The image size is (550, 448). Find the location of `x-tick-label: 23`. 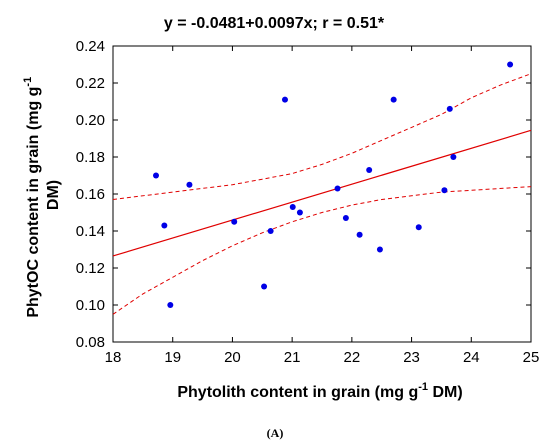

x-tick-label: 23 is located at coordinates (411, 357).